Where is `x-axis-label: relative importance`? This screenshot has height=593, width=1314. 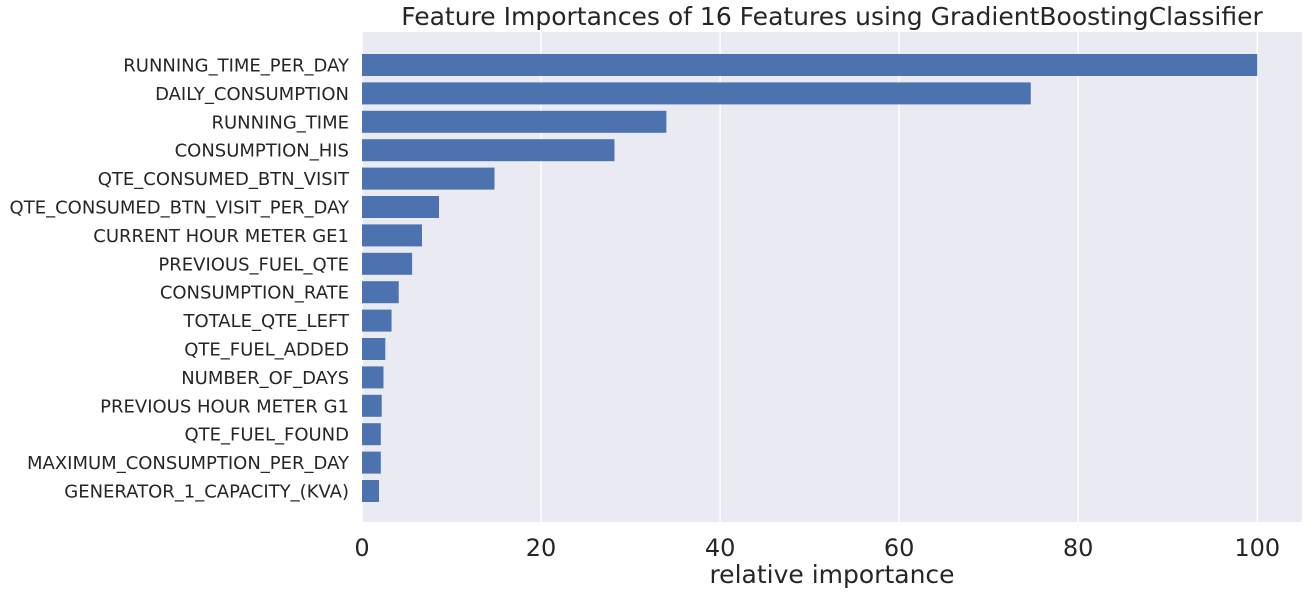
x-axis-label: relative importance is located at coordinates (831, 574).